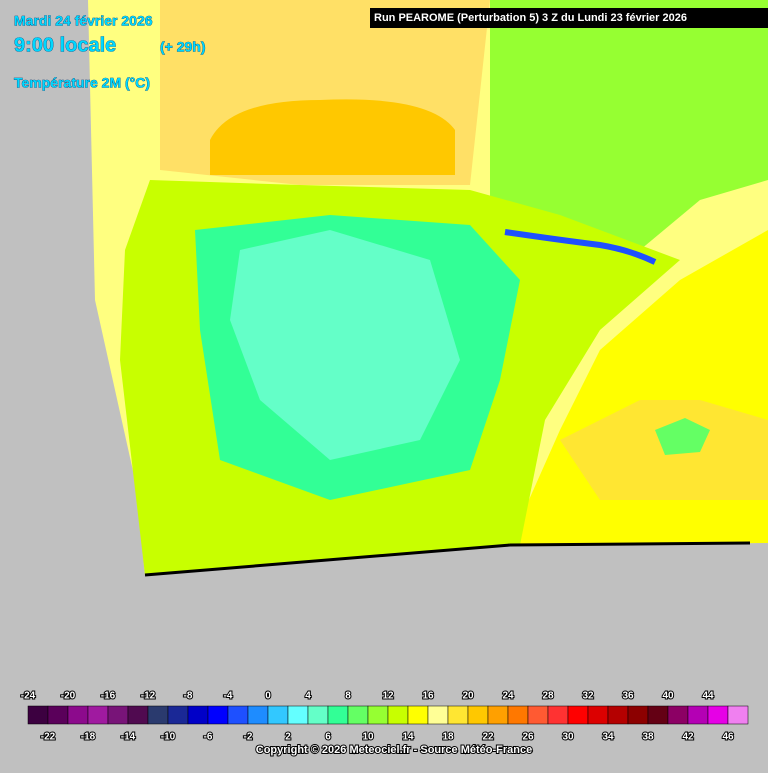  Describe the element at coordinates (708, 696) in the screenshot. I see `legend-label: 44` at that location.